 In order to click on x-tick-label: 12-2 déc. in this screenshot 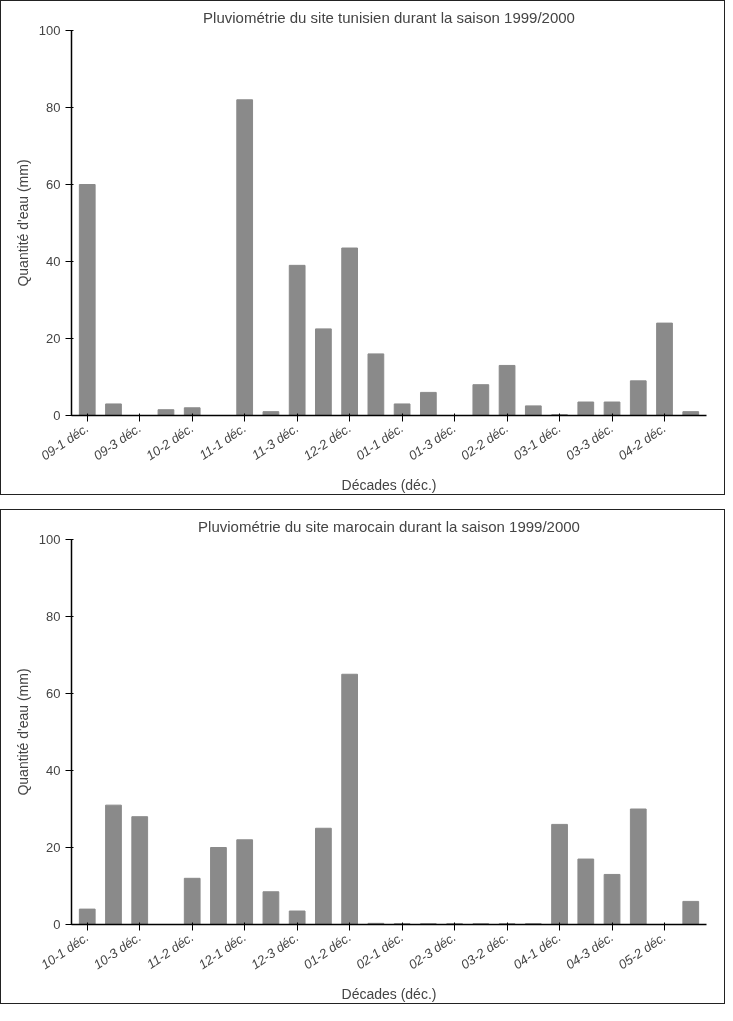, I will do `click(327, 442)`.